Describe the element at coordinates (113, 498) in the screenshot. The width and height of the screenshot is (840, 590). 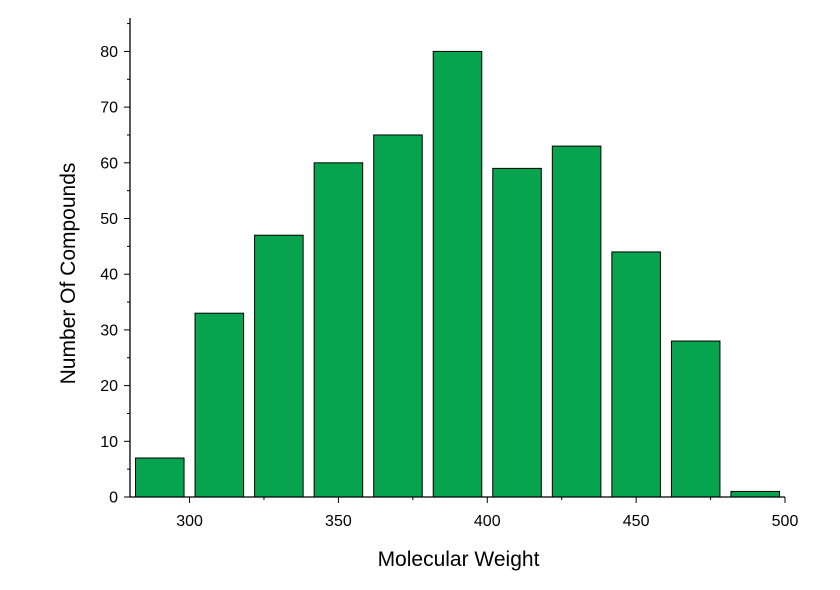
I see `y-tick-label-0: 0` at that location.